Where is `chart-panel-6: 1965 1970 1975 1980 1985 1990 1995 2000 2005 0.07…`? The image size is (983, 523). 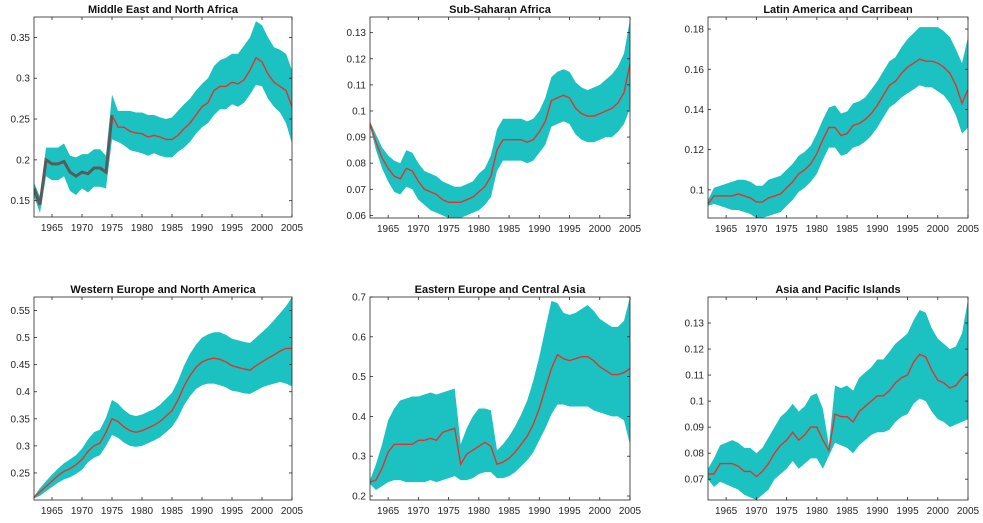 chart-panel-6: 1965 1970 1975 1980 1985 1990 1995 2000 2005 0.07… is located at coordinates (832, 400).